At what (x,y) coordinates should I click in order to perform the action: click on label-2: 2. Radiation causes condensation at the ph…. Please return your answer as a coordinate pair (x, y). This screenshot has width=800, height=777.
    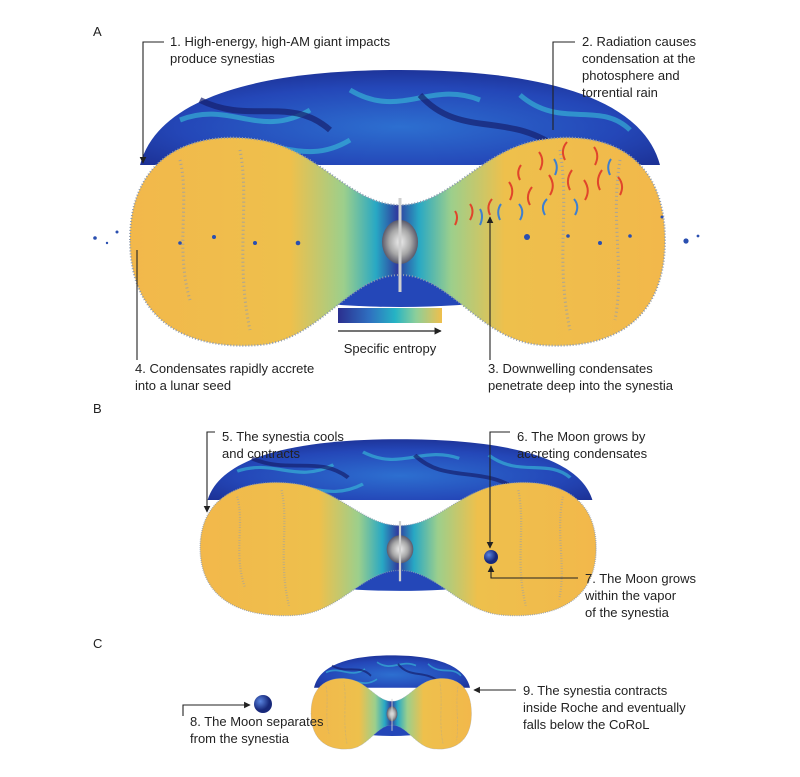
    Looking at the image, I should click on (639, 67).